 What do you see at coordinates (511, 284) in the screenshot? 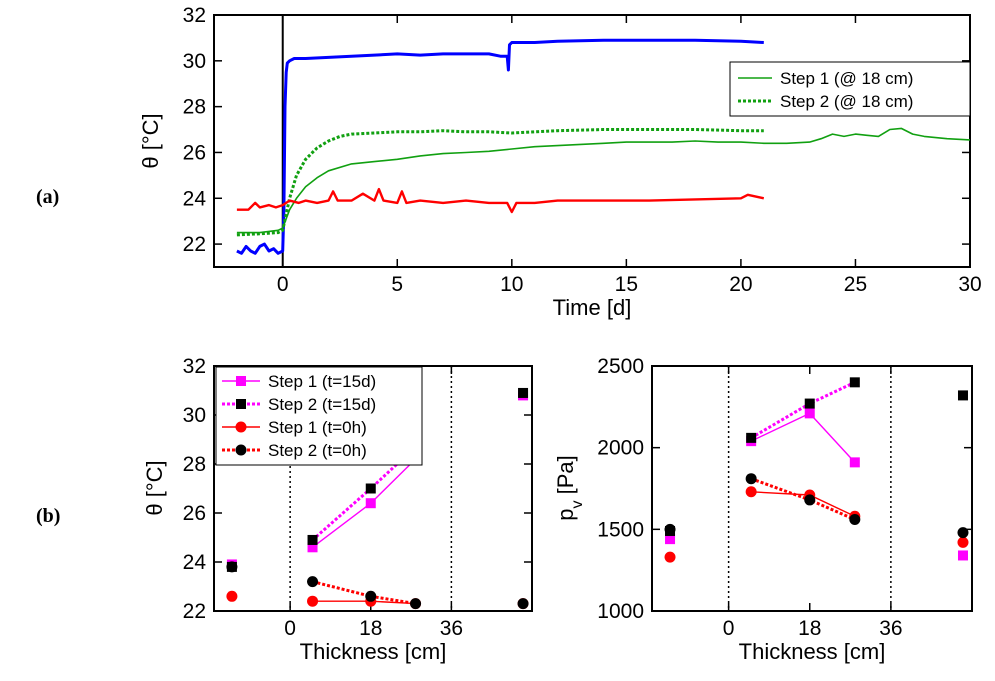
I see `x-tick-label: 10` at bounding box center [511, 284].